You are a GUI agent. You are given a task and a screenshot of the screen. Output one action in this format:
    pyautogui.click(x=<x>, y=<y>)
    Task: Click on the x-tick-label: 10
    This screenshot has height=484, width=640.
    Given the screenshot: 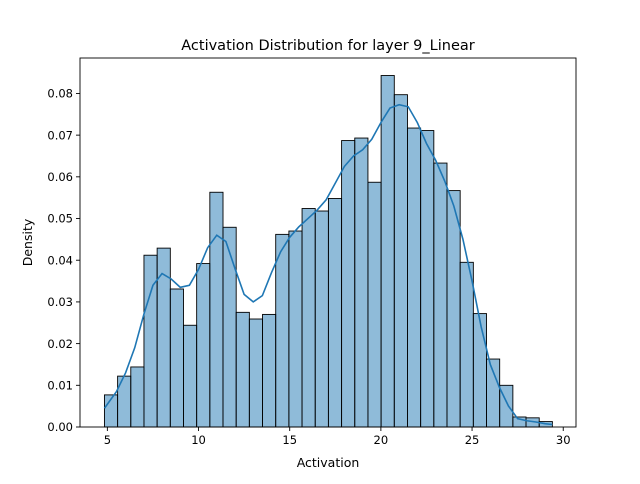 What is the action you would take?
    pyautogui.click(x=198, y=440)
    